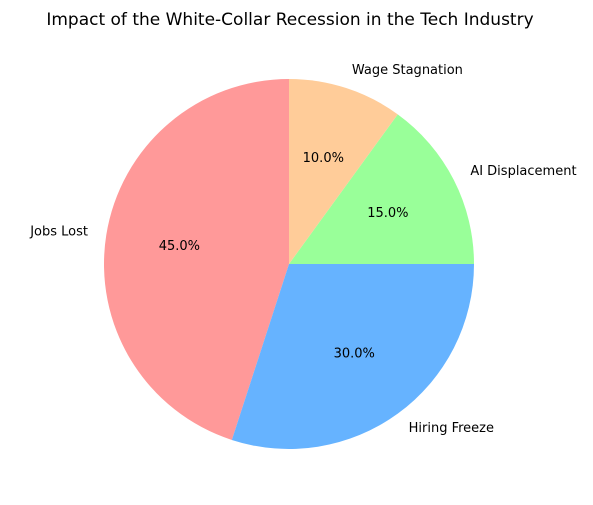 This screenshot has height=505, width=593. What do you see at coordinates (407, 70) in the screenshot?
I see `slice-label-wage-stagnation: Wage Stagnation` at bounding box center [407, 70].